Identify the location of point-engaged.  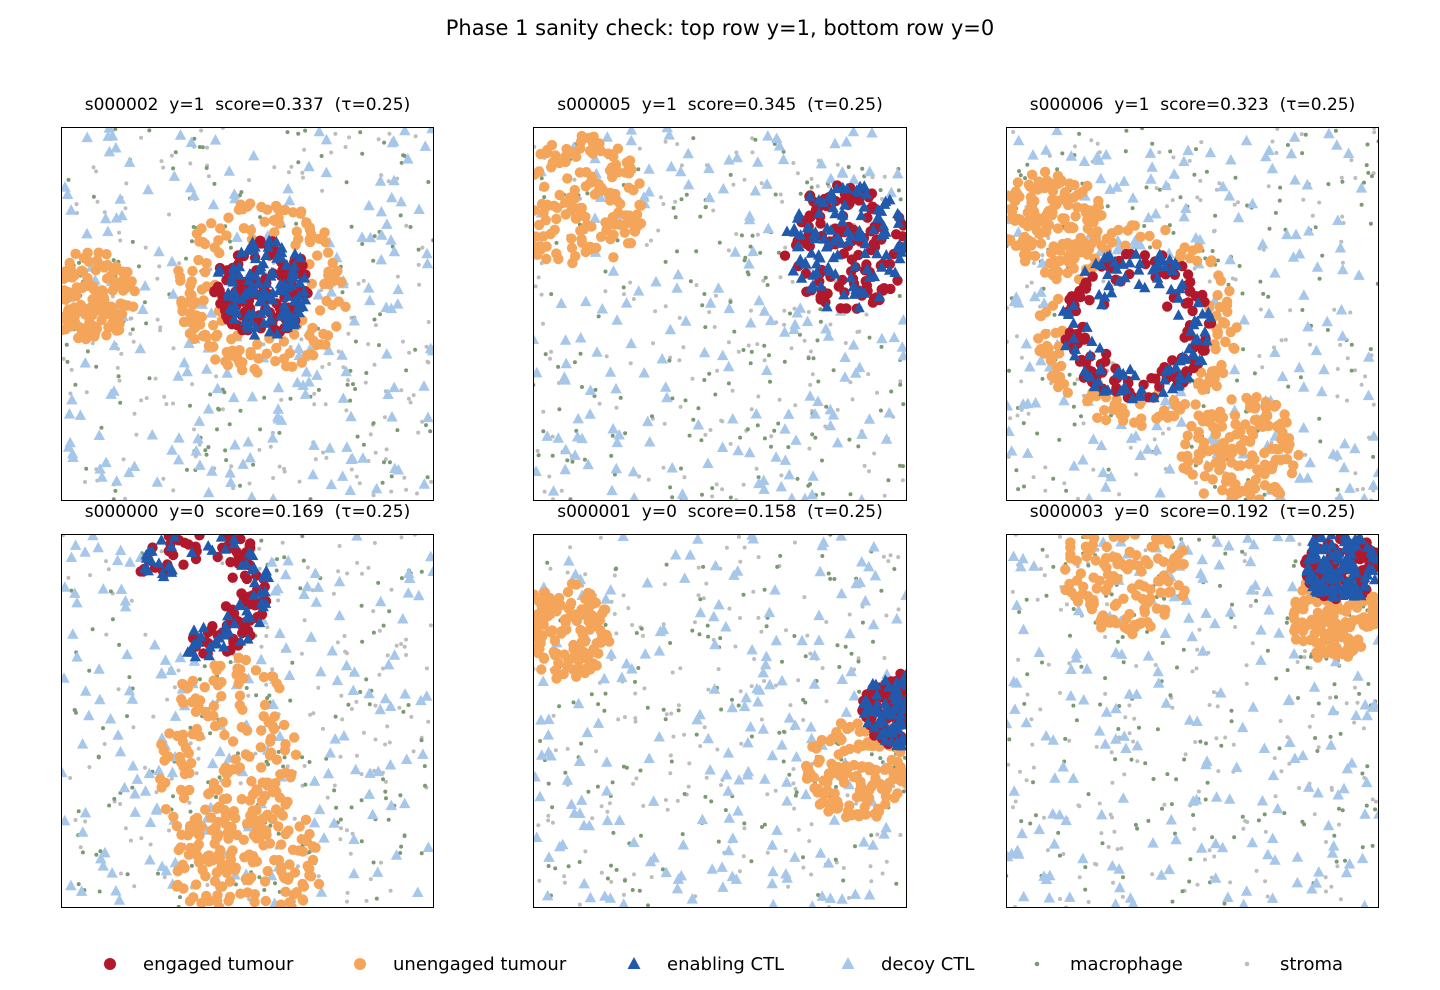
(897, 280).